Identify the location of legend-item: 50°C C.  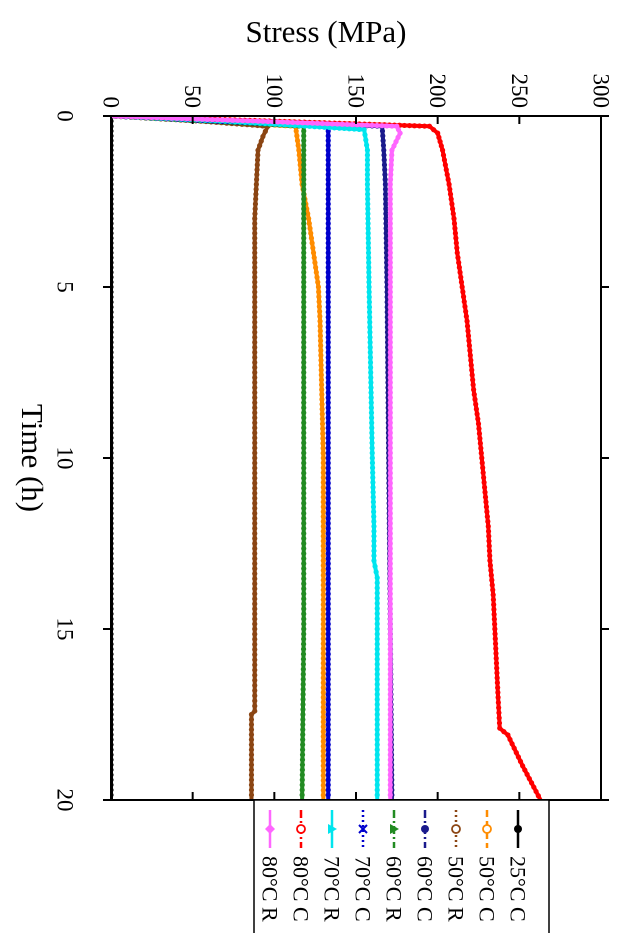
(487, 866).